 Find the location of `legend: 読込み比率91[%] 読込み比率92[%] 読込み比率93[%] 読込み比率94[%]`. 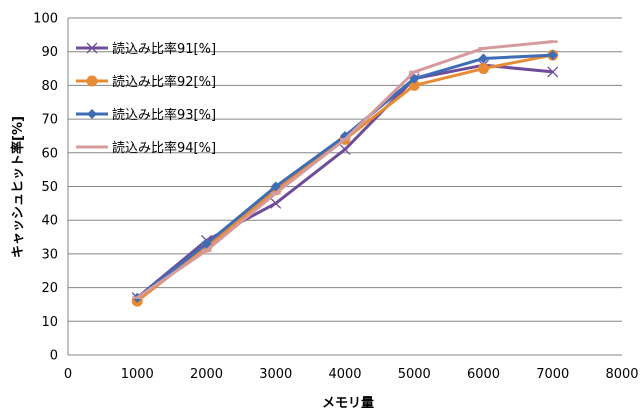

legend: 読込み比率91[%] 読込み比率92[%] 読込み比率93[%] 読込み比率94[%] is located at coordinates (146, 98).